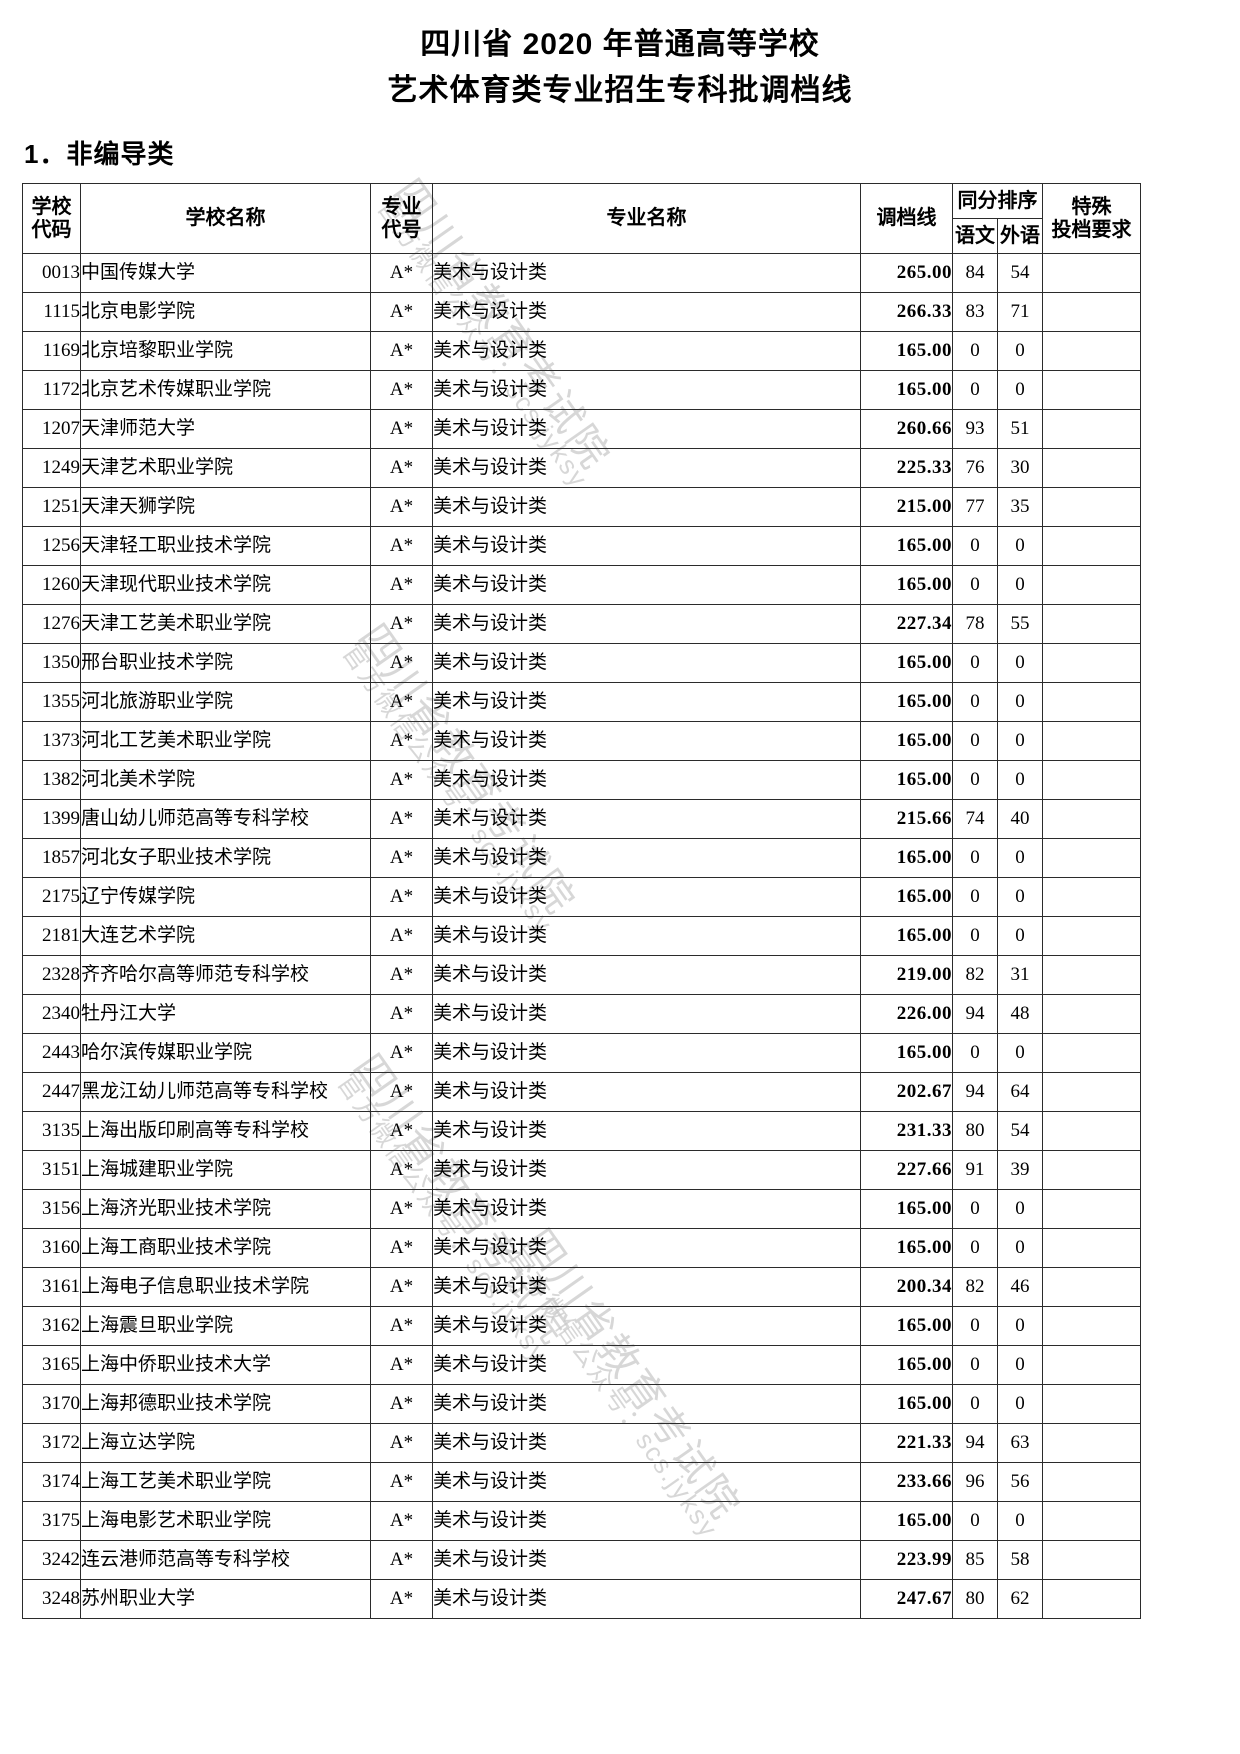 The height and width of the screenshot is (1754, 1240). What do you see at coordinates (51, 1131) in the screenshot?
I see `cell-school-code: 3135` at bounding box center [51, 1131].